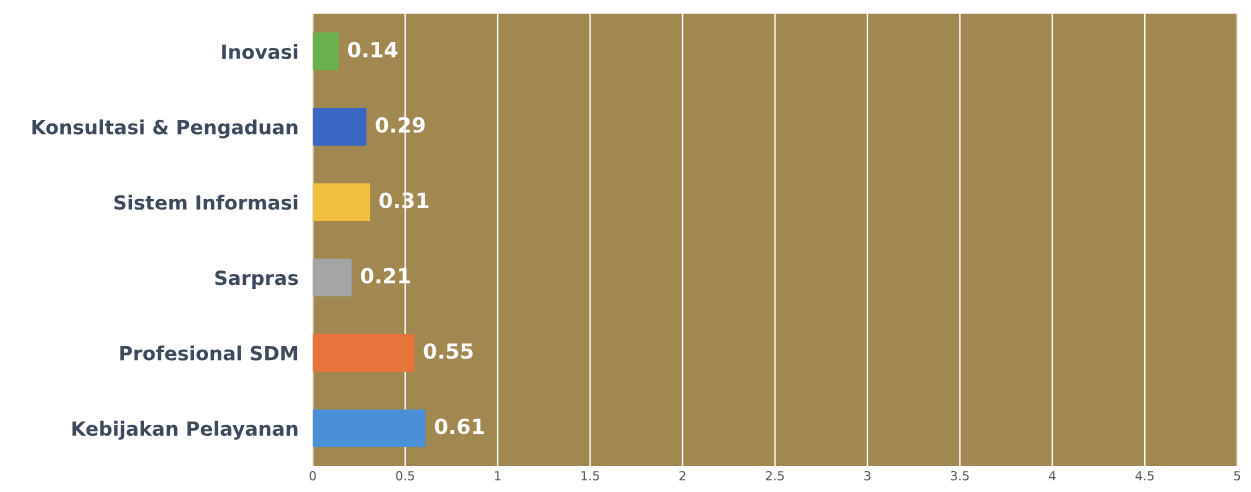 This screenshot has height=492, width=1251. I want to click on x-tick-label: 4, so click(1052, 476).